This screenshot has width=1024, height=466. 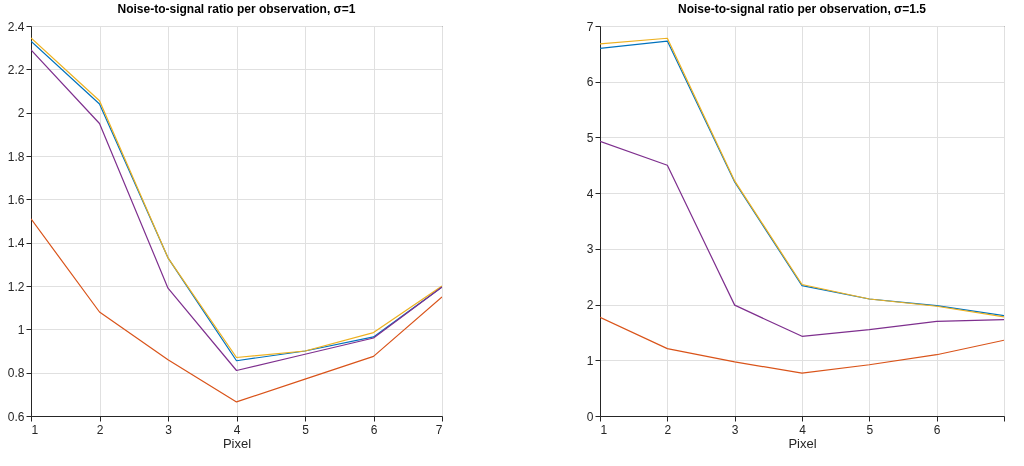 What do you see at coordinates (236, 9) in the screenshot?
I see `chart-title: Noise-to-signal ratio per observation, σ=1` at bounding box center [236, 9].